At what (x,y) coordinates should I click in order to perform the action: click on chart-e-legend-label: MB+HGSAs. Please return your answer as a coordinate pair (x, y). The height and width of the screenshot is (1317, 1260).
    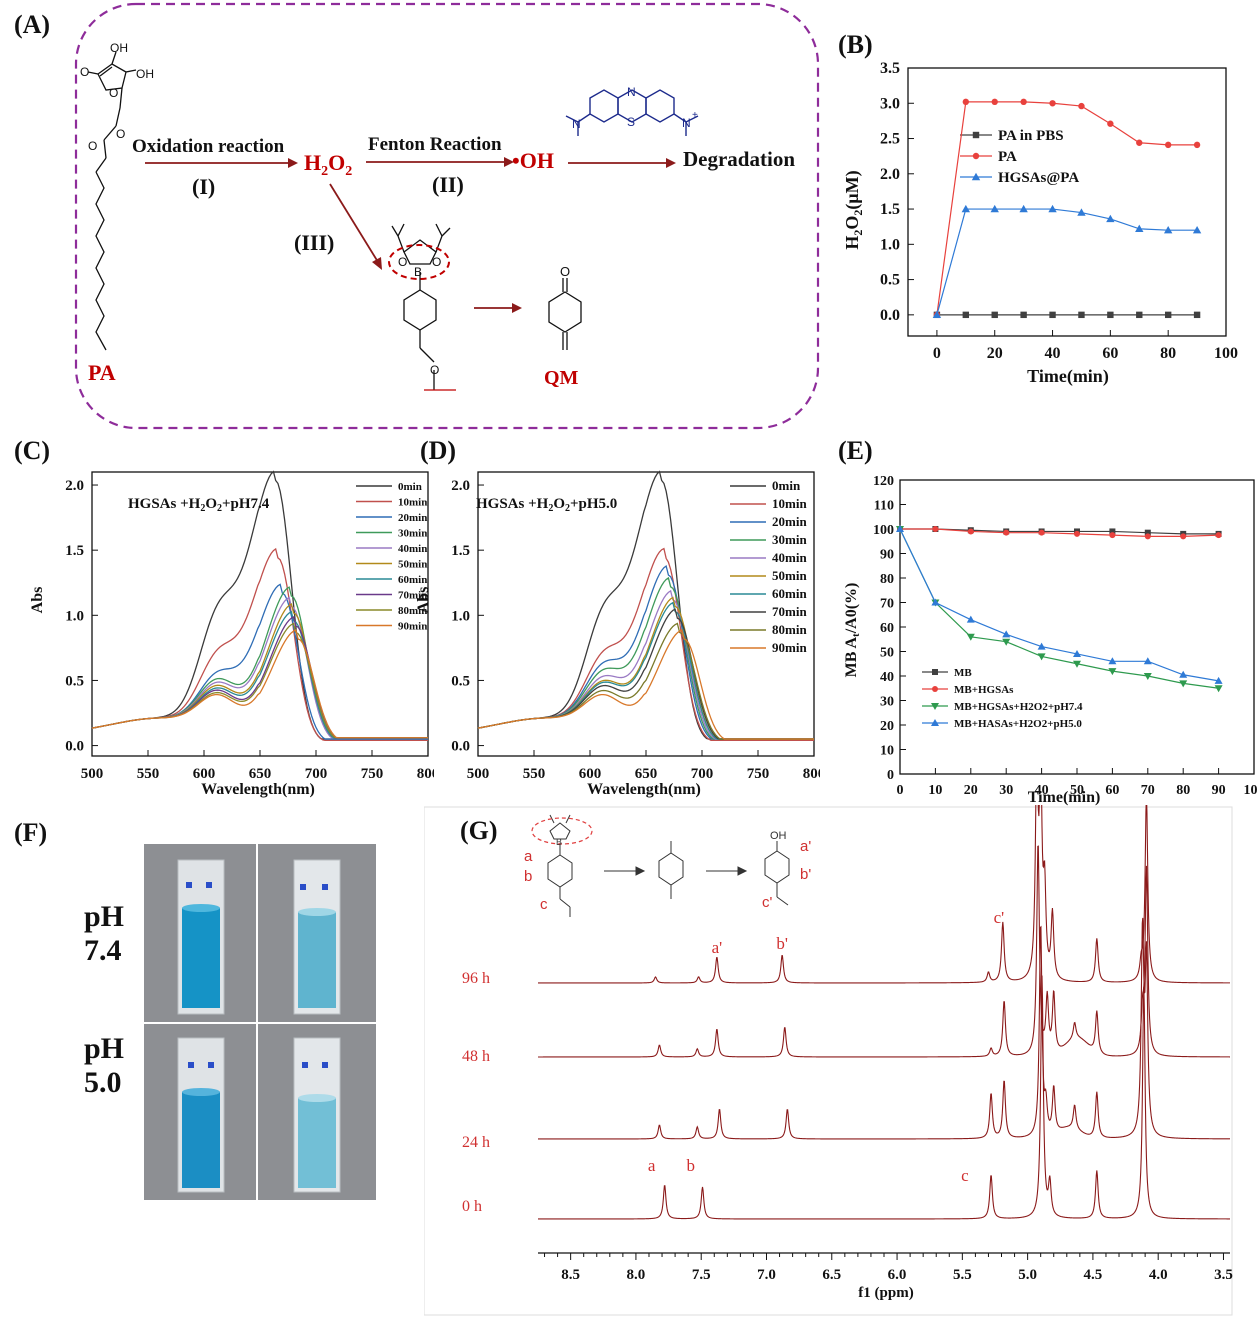
    Looking at the image, I should click on (984, 690).